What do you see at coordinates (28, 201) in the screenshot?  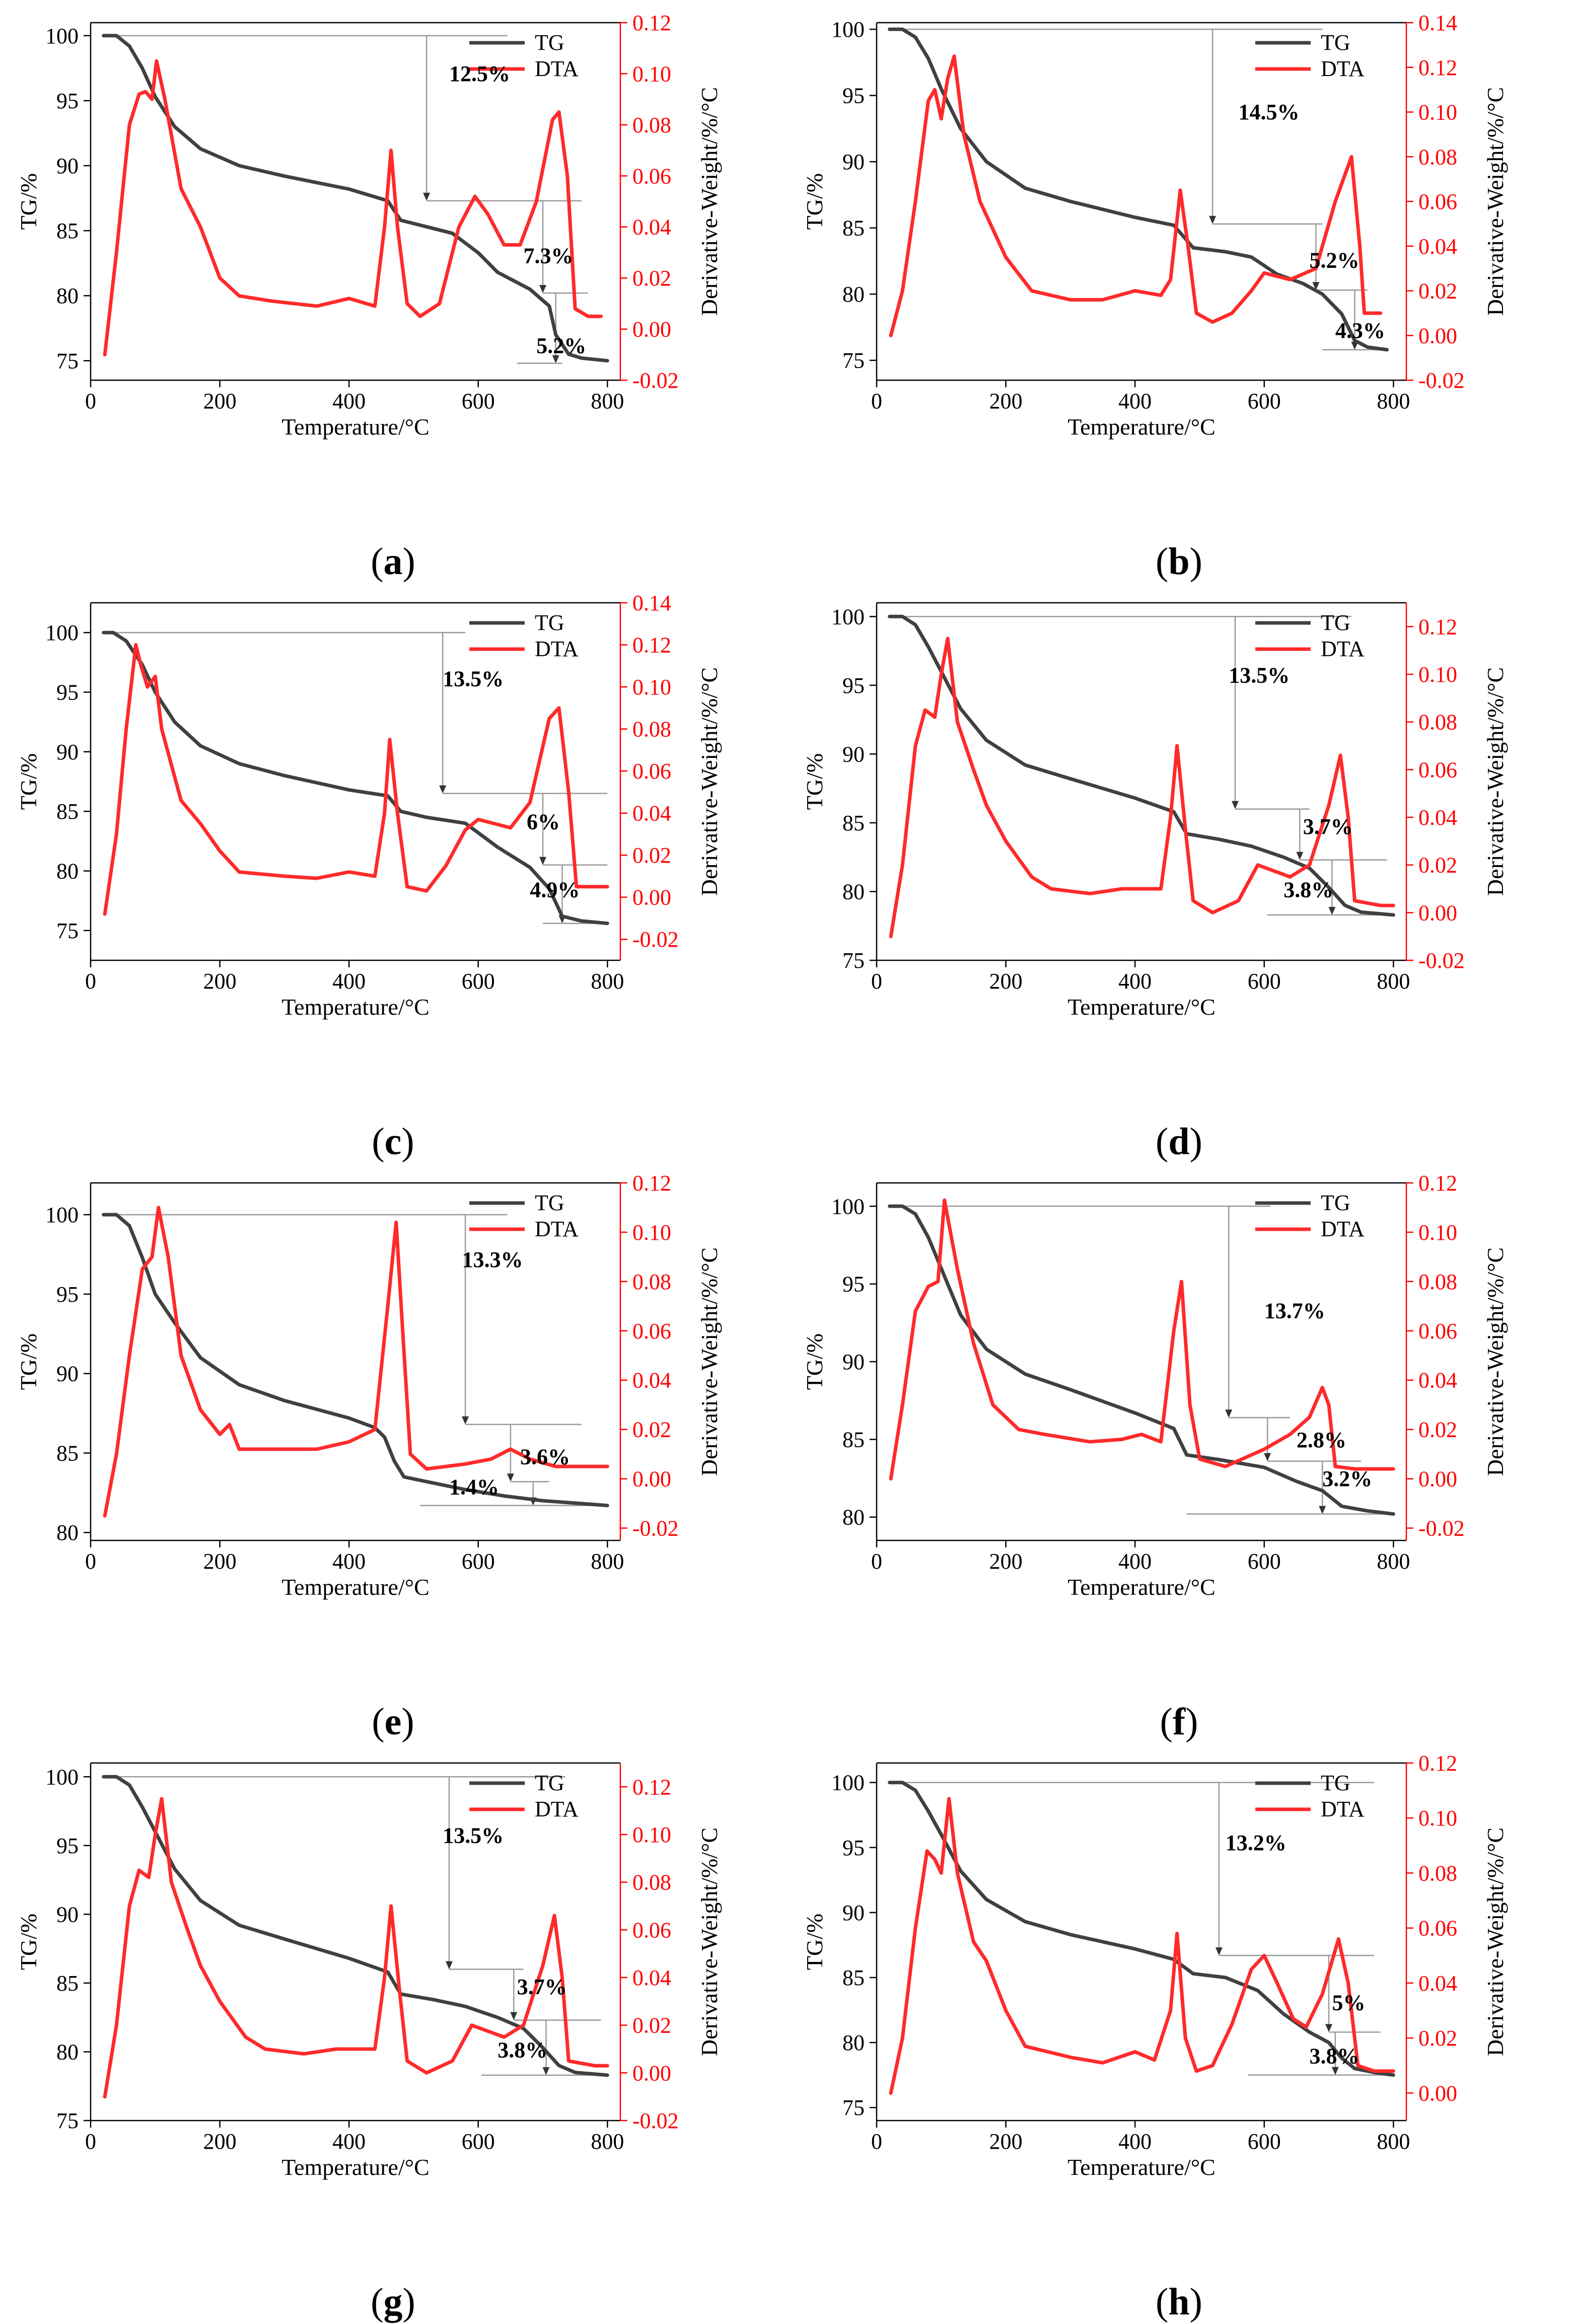 I see `y-left-axis-label: TG/%` at bounding box center [28, 201].